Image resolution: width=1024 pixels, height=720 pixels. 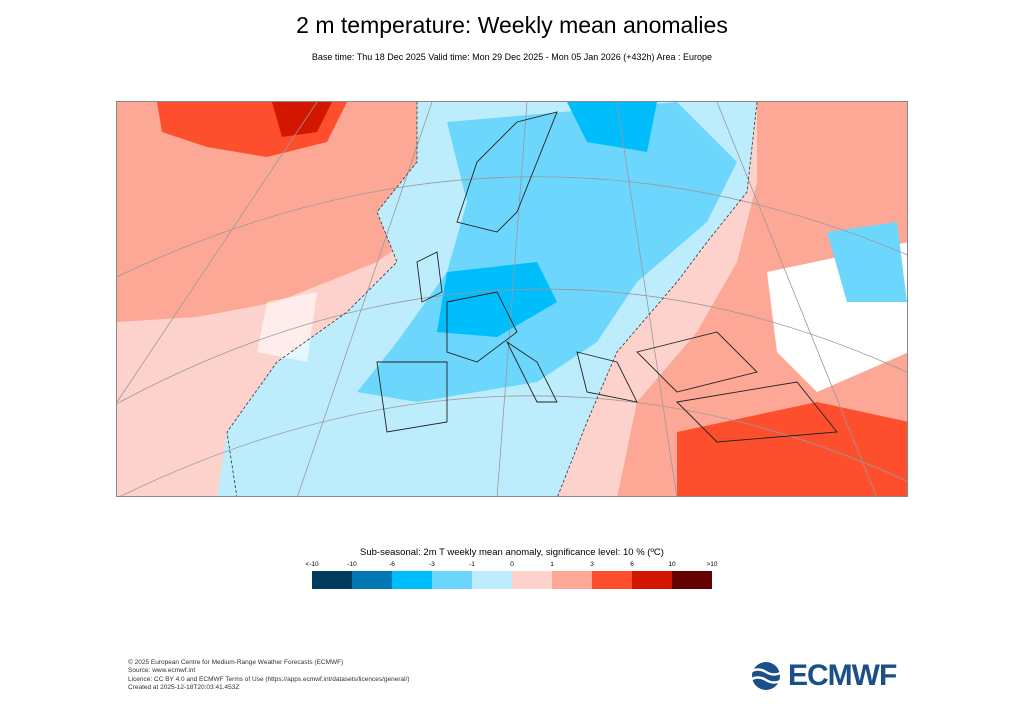 I want to click on cold-central-europe, so click(x=497, y=299).